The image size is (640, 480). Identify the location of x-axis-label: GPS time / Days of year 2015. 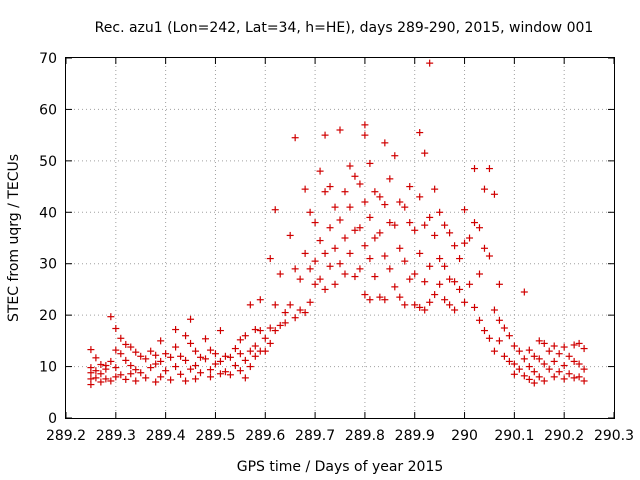
(340, 467).